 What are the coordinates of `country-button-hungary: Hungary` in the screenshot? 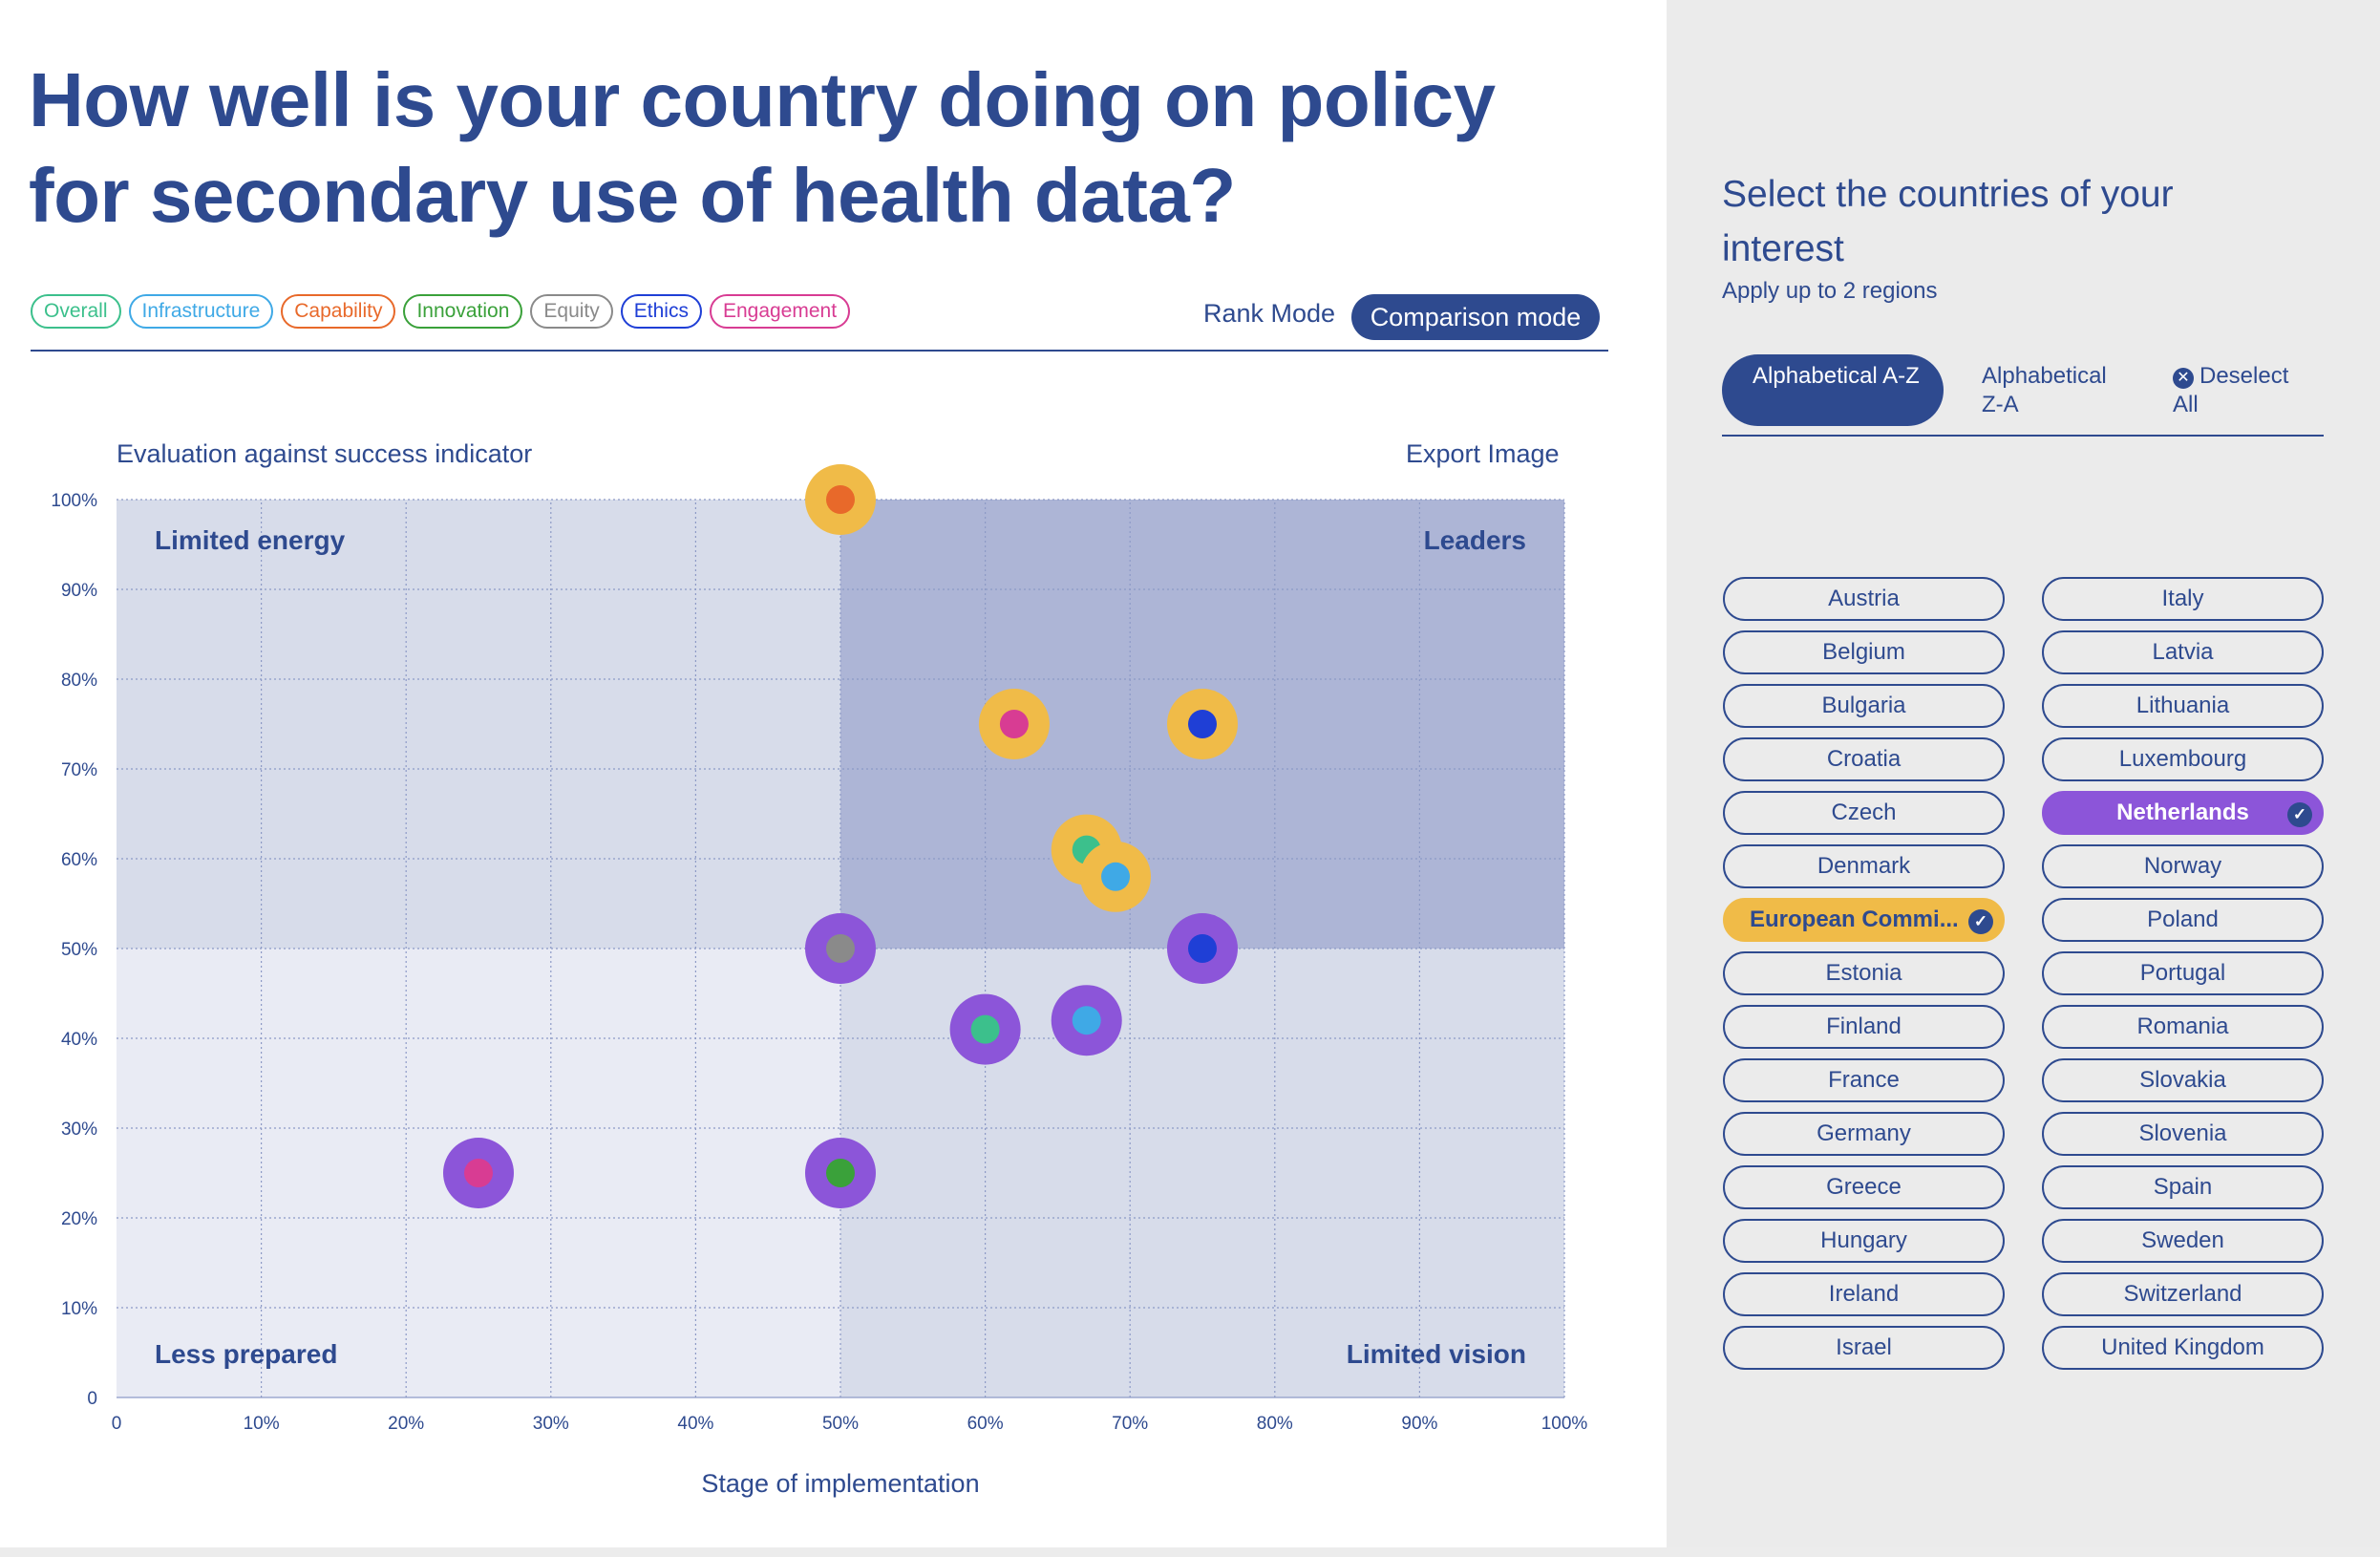 It's located at (1864, 1241).